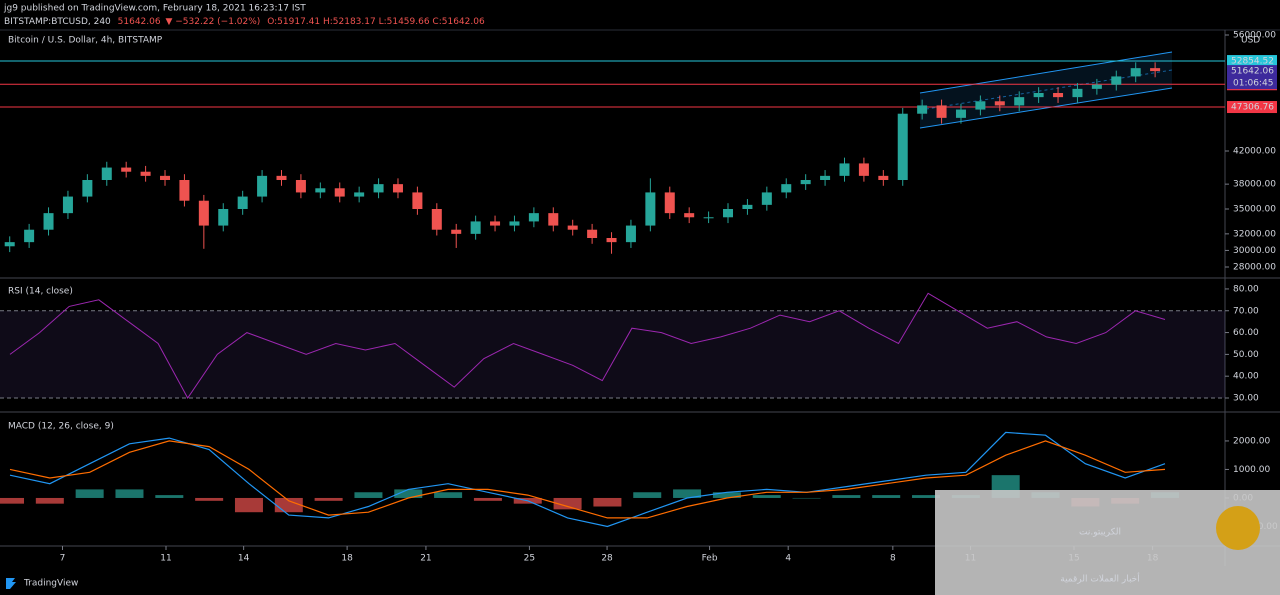 This screenshot has height=595, width=1280. Describe the element at coordinates (85, 41) in the screenshot. I see `pane-title: Bitcoin / U.S. Dollar, 4h, BITSTAMP` at that location.